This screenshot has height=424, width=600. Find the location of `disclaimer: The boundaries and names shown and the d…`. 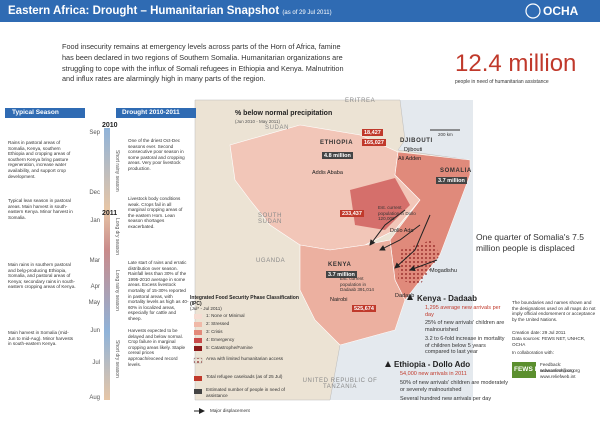

disclaimer: The boundaries and names shown and the d… is located at coordinates (554, 311).